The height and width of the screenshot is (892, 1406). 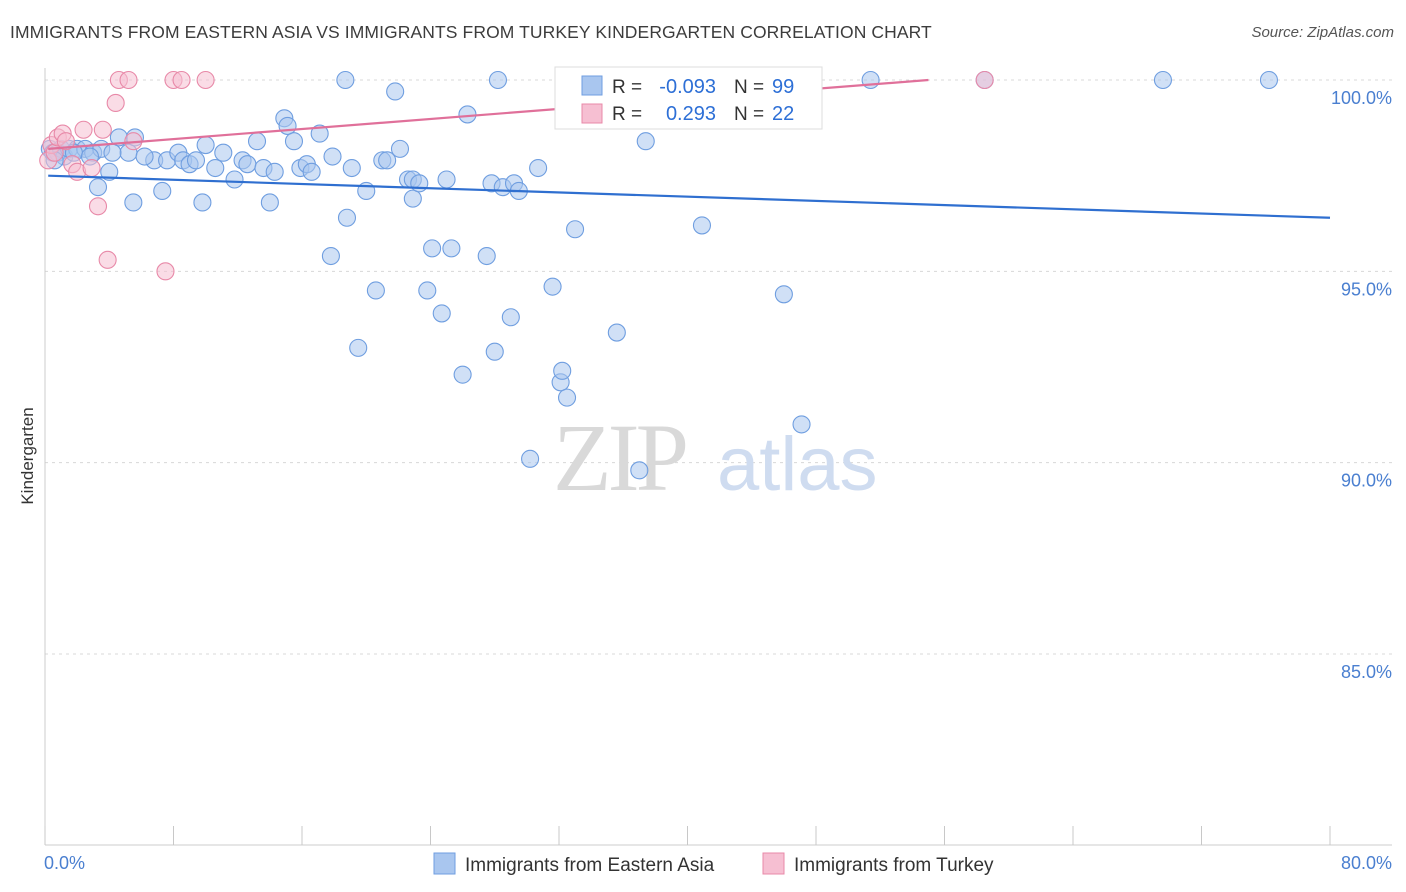 What do you see at coordinates (1361, 385) in the screenshot?
I see `y-tick-labels: 85.0% 90.0% 95.0% 100.0%` at bounding box center [1361, 385].